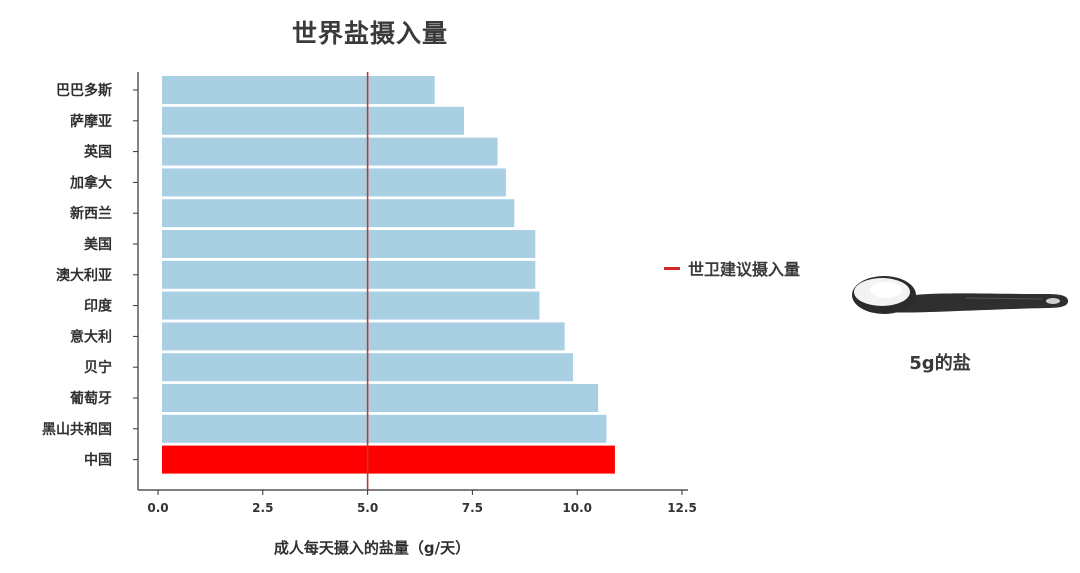  I want to click on x-tick-label-3: 5.0, so click(367, 508).